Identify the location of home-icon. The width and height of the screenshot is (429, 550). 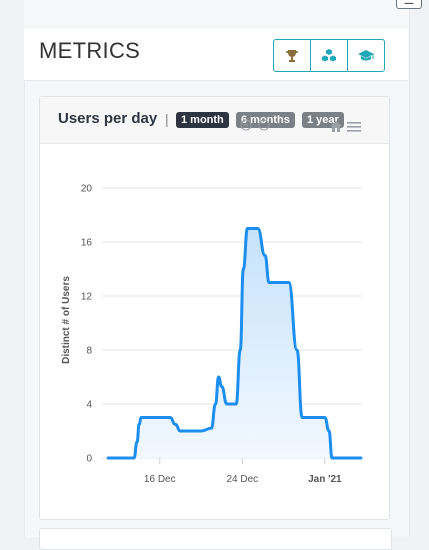
(336, 126).